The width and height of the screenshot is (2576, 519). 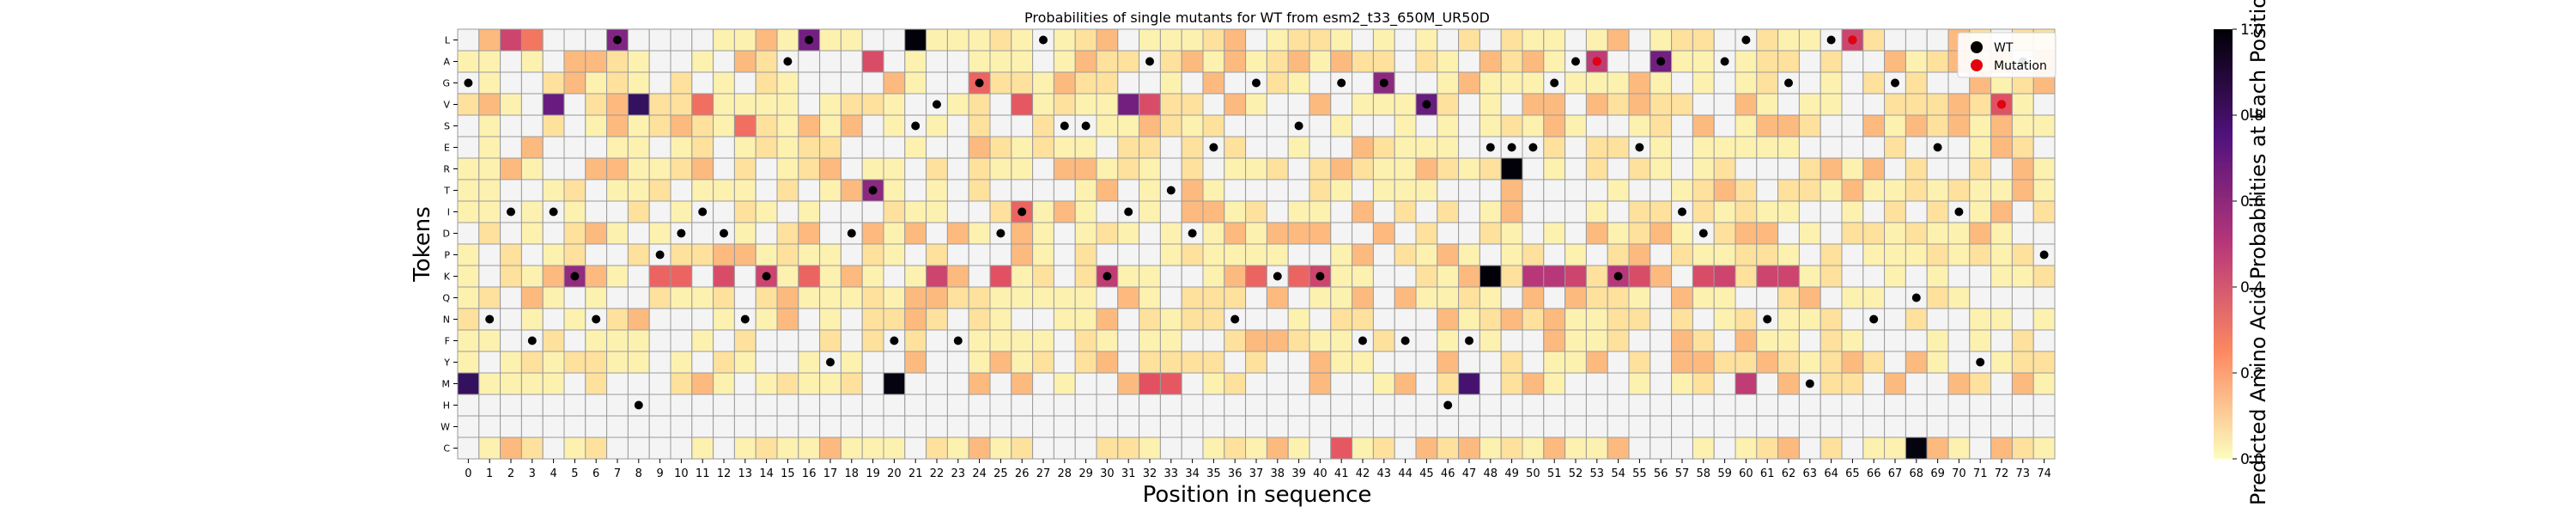 What do you see at coordinates (1977, 47) in the screenshot?
I see `legend-wt-marker` at bounding box center [1977, 47].